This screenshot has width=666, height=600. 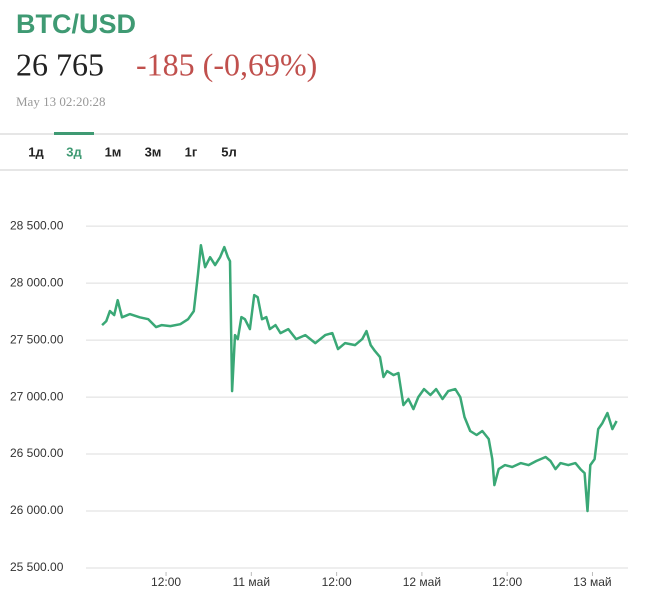 I want to click on active-tab-indicator, so click(x=74, y=133).